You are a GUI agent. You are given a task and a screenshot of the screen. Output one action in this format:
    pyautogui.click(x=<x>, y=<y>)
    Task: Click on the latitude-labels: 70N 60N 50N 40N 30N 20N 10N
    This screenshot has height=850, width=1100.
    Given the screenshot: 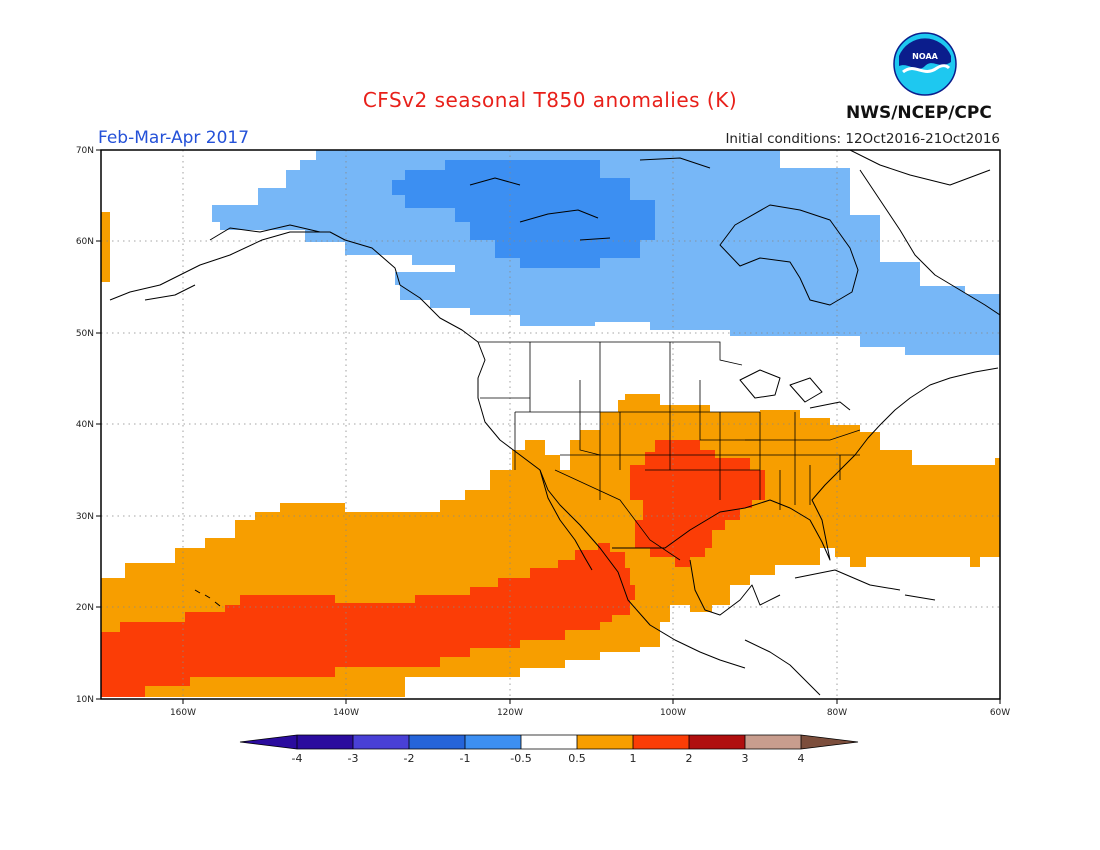 What is the action you would take?
    pyautogui.click(x=85, y=425)
    